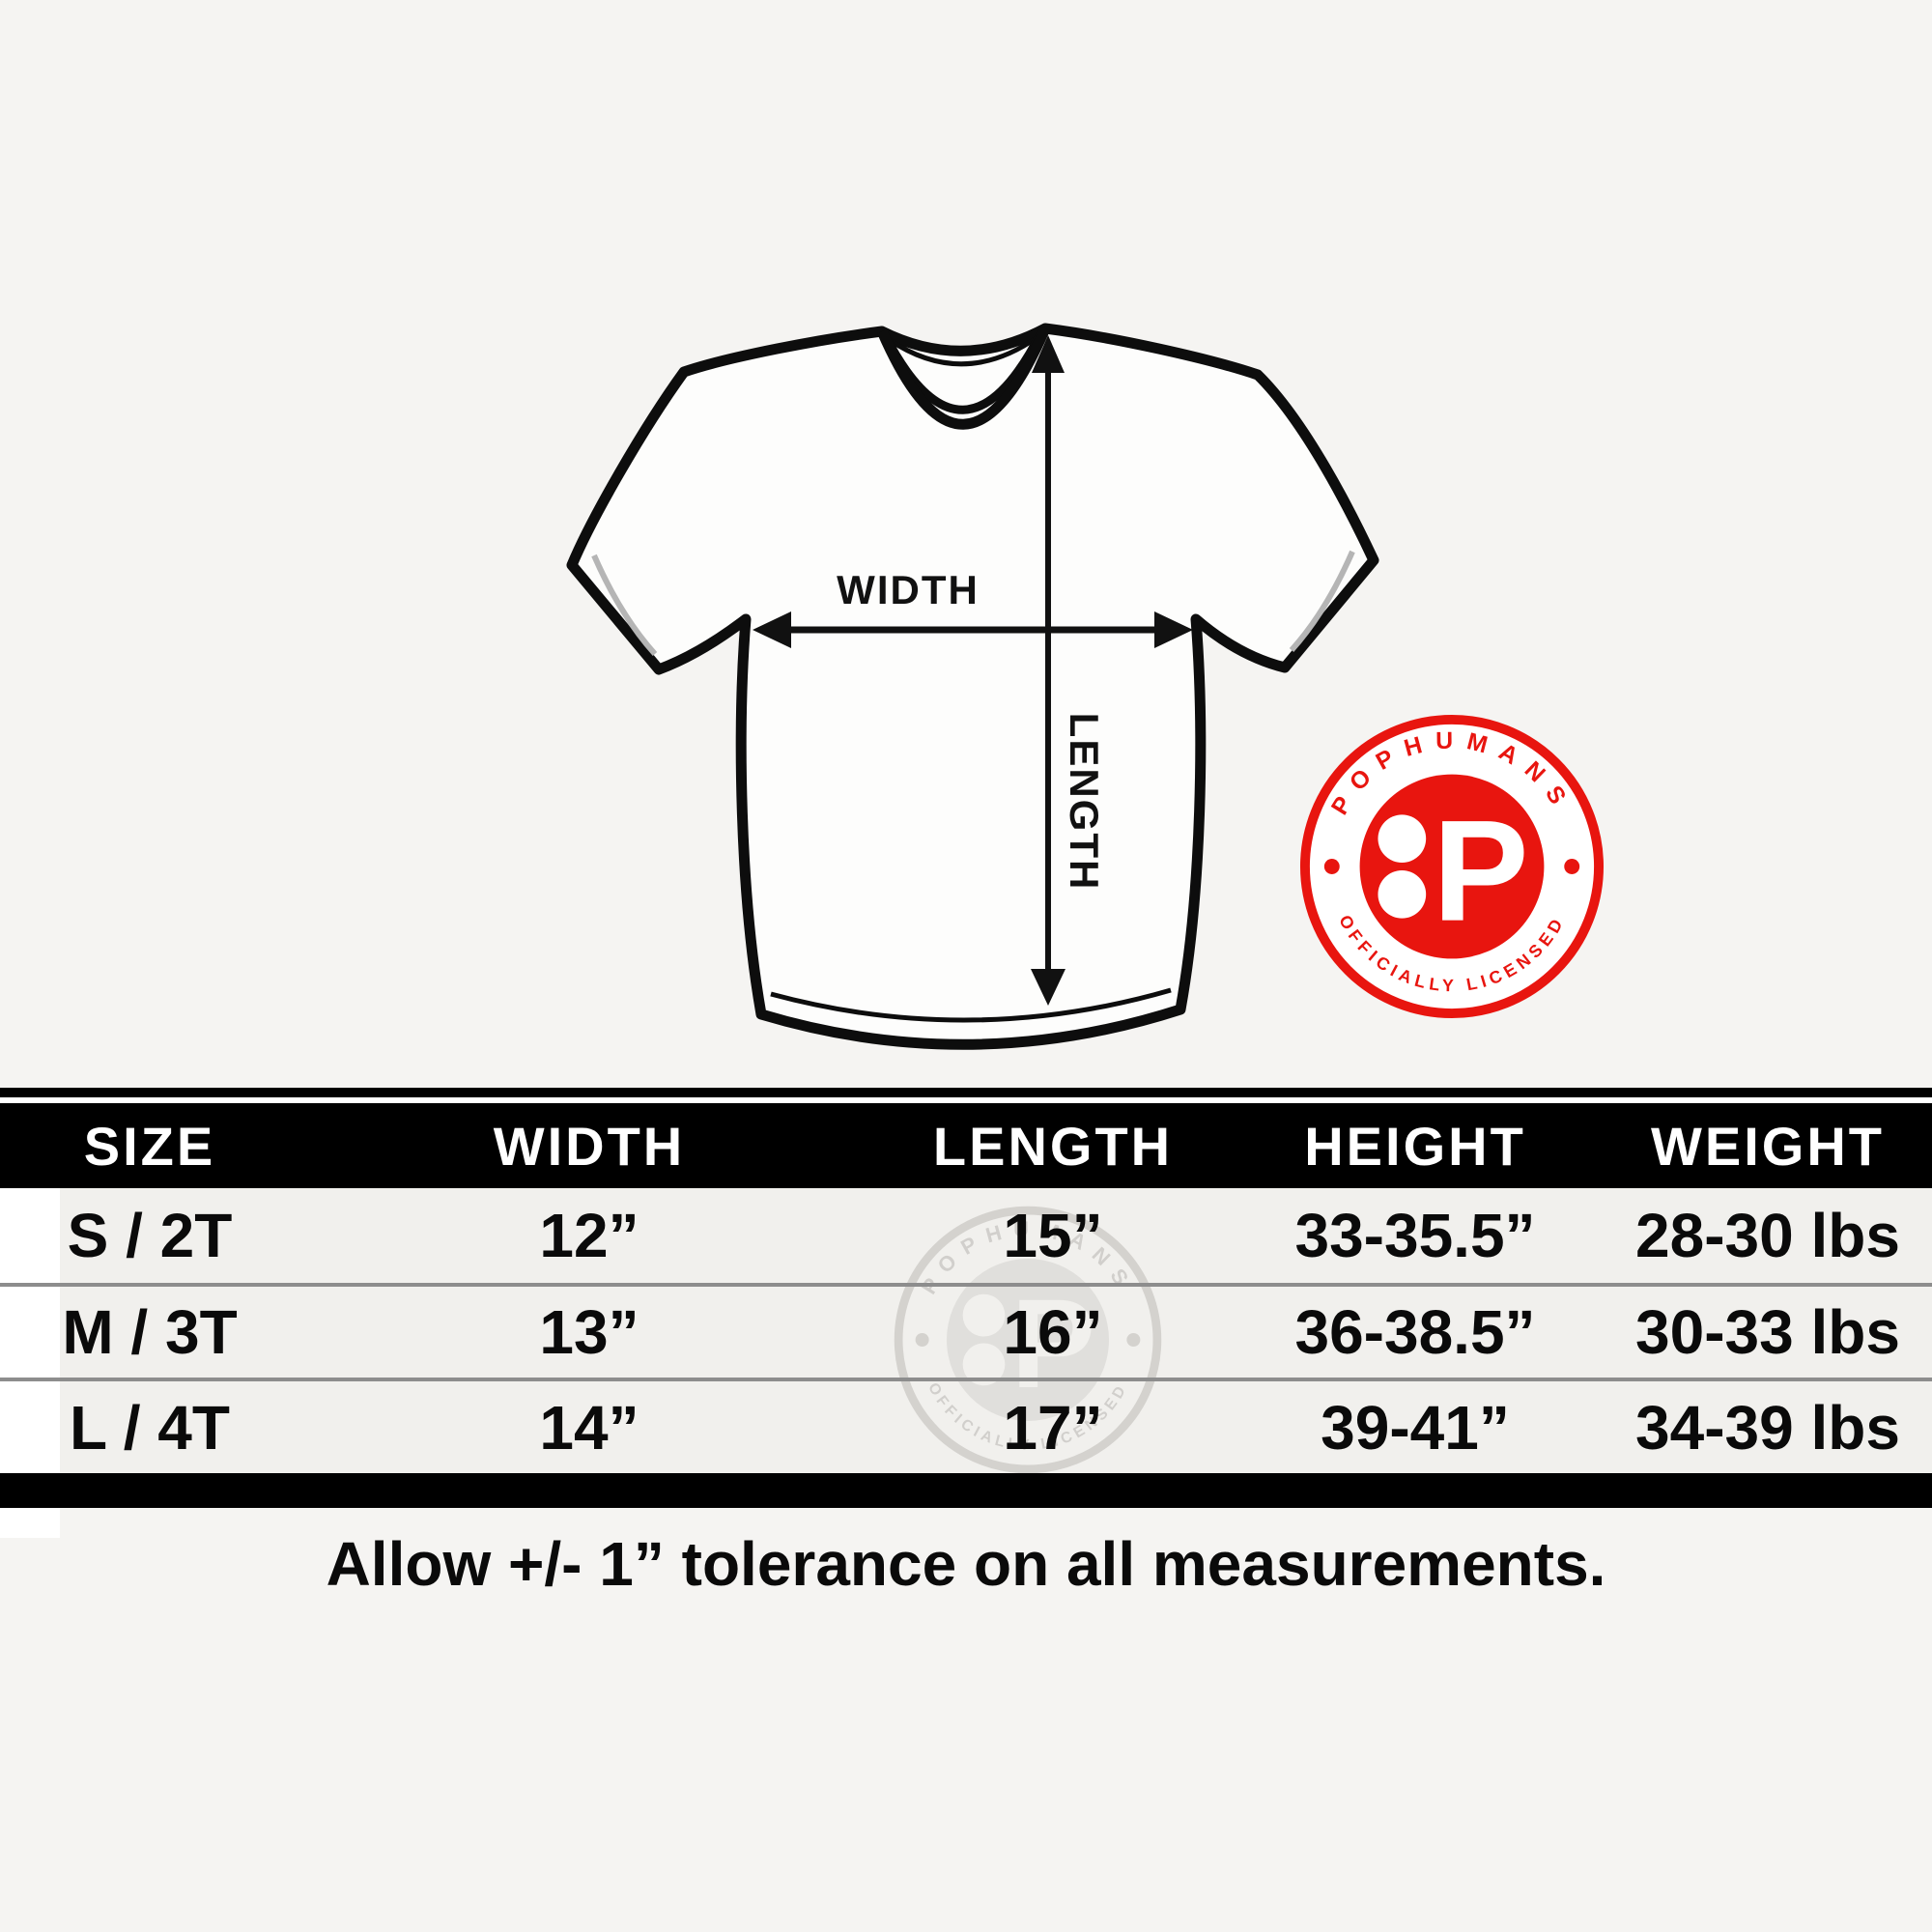  I want to click on cell-length: 17”, so click(1053, 1427).